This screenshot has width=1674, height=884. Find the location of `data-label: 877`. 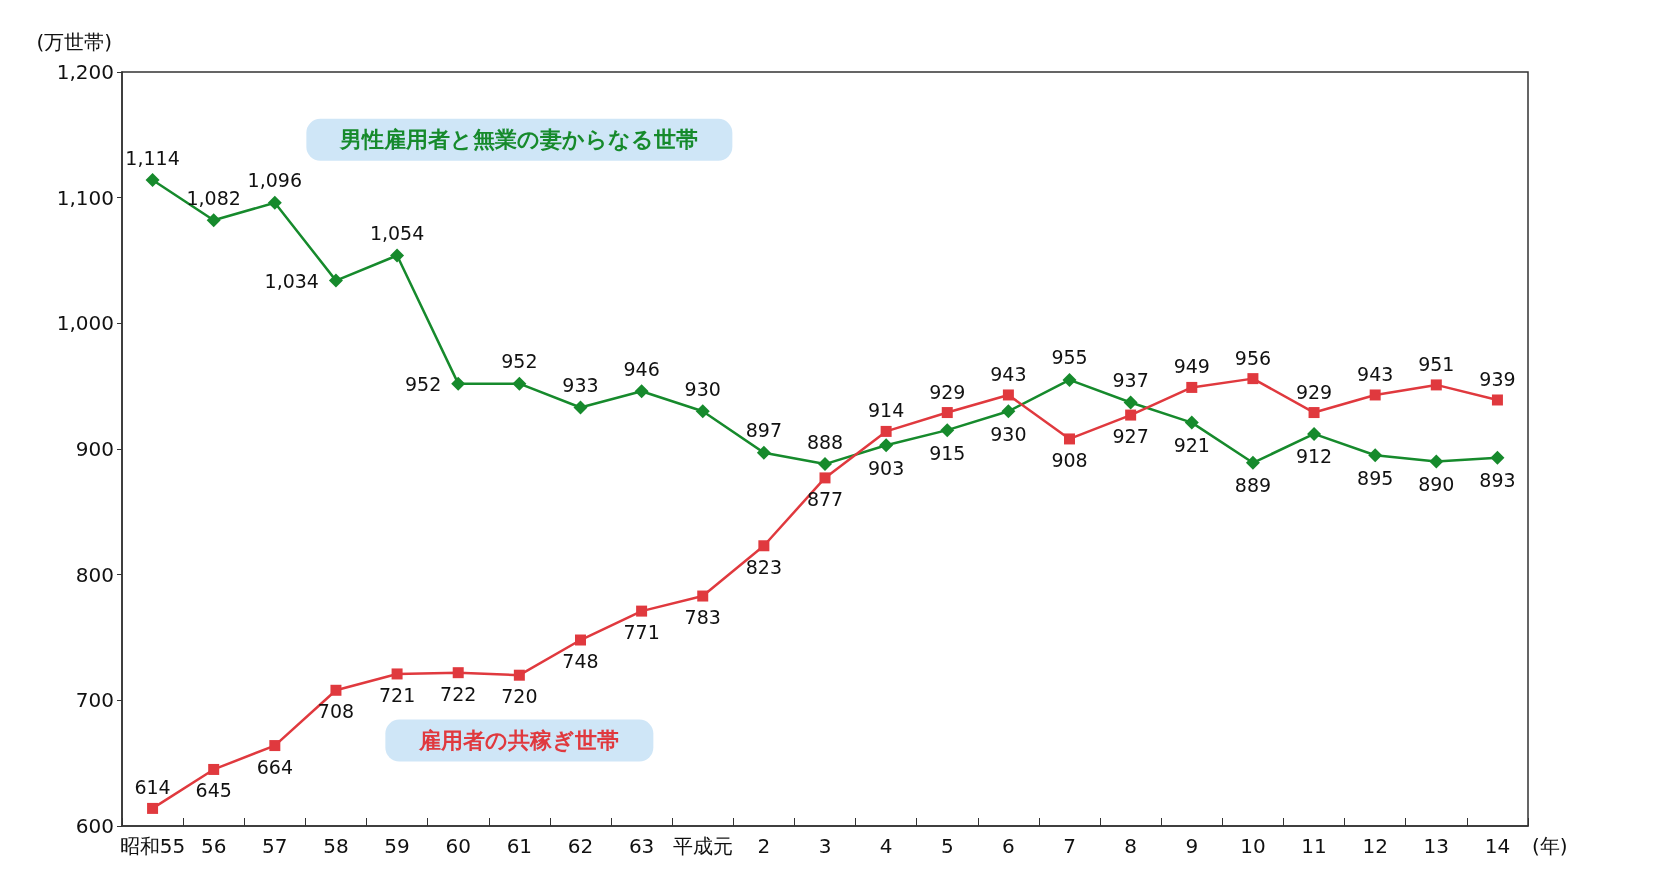

data-label: 877 is located at coordinates (825, 498).